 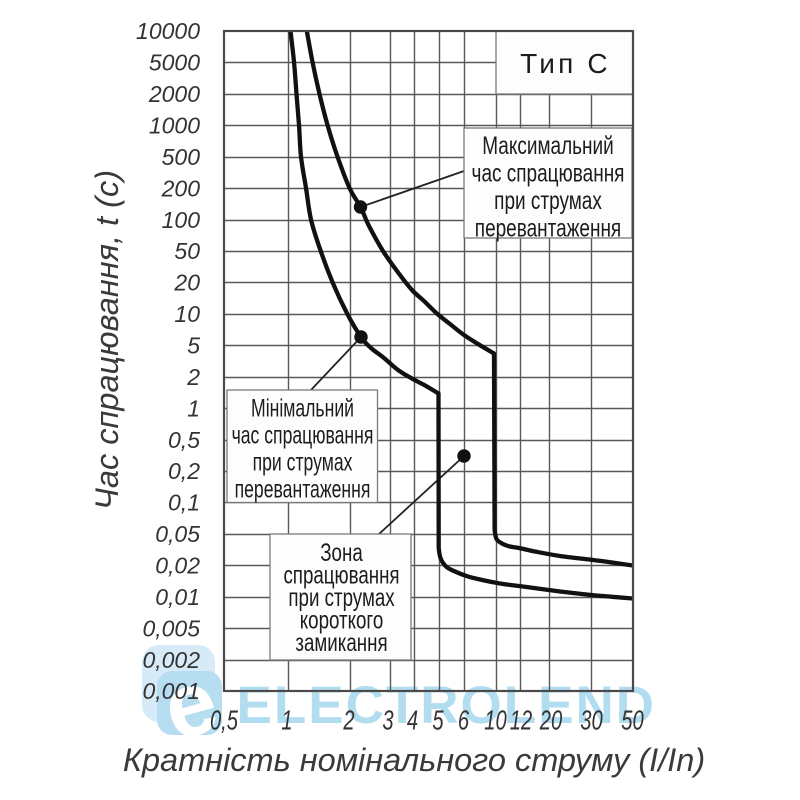 What do you see at coordinates (184, 471) in the screenshot?
I see `svg-text: 0,2` at bounding box center [184, 471].